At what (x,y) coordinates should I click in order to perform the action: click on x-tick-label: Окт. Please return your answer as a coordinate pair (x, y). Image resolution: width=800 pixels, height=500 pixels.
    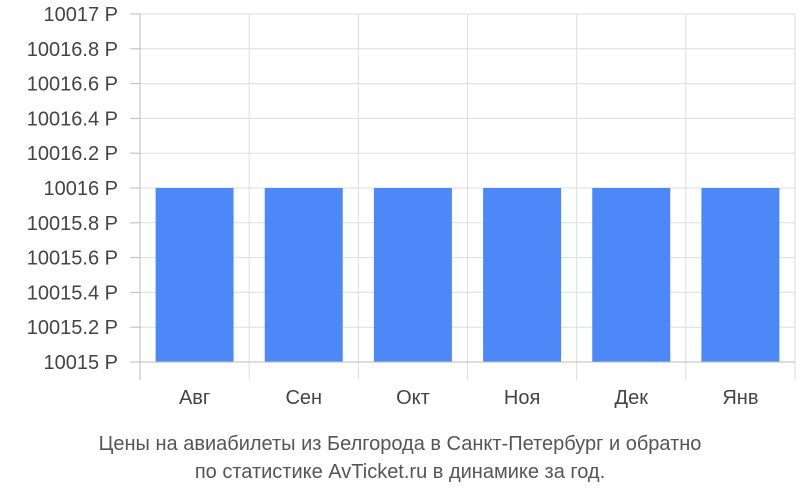
    Looking at the image, I should click on (413, 398).